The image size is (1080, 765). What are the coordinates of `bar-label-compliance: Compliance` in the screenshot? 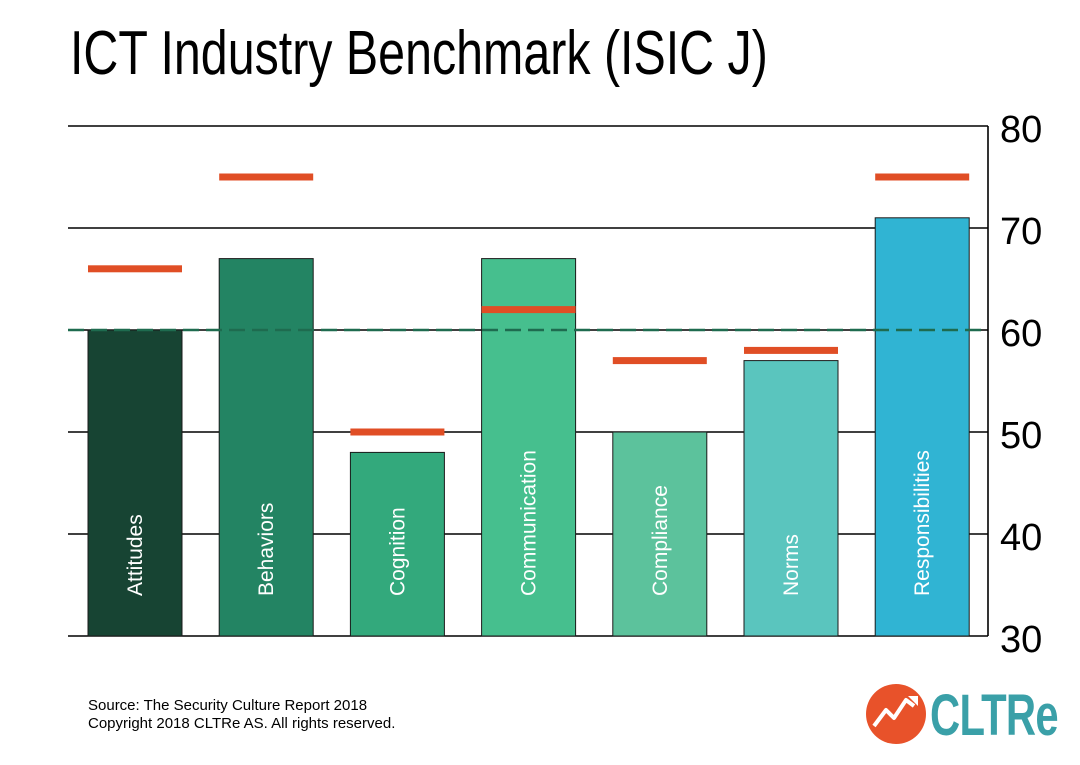 It's located at (660, 540).